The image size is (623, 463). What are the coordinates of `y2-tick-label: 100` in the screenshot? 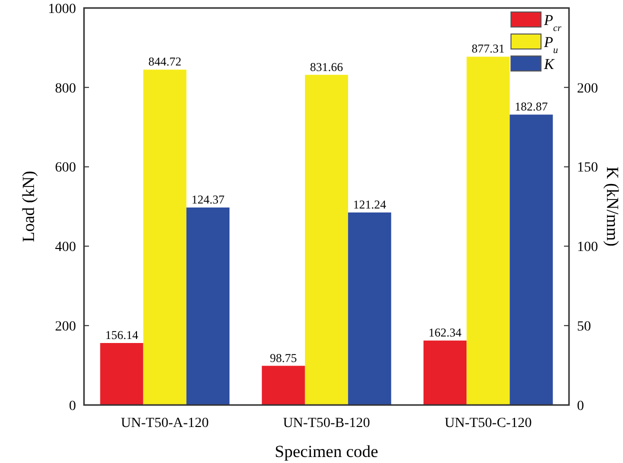 It's located at (587, 248).